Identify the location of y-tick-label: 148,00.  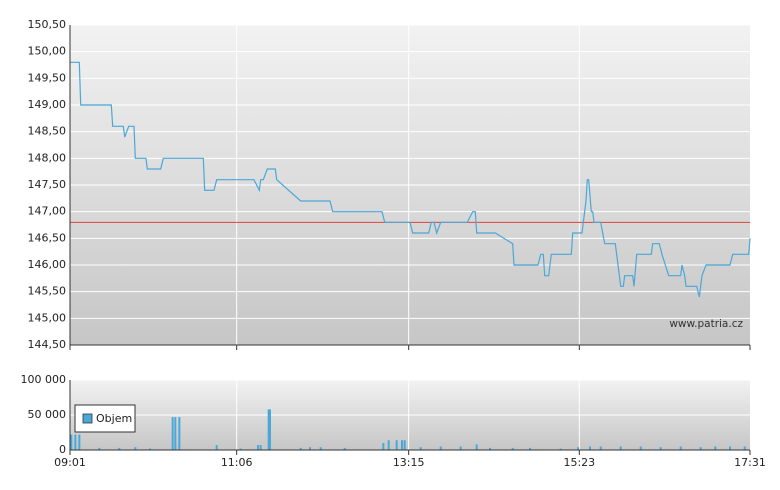
(47, 157).